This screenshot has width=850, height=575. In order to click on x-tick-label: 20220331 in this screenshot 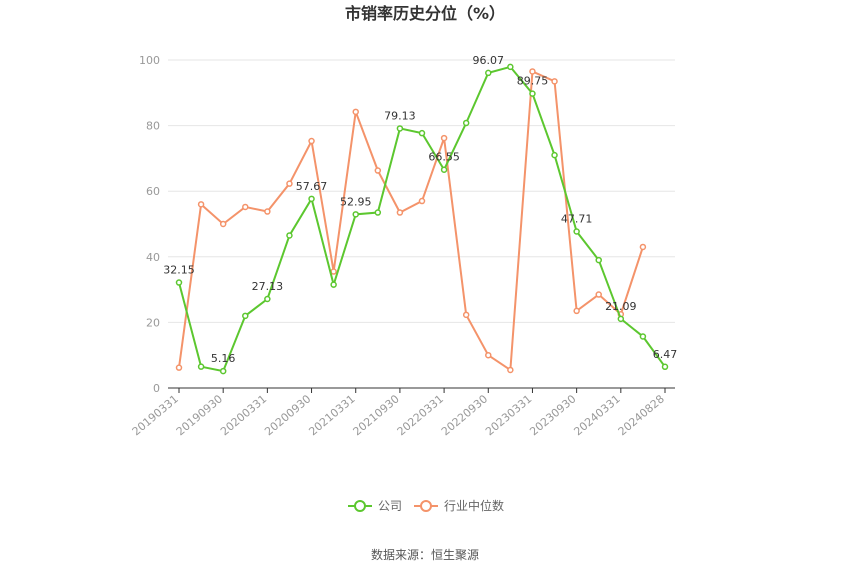, I will do `click(420, 415)`.